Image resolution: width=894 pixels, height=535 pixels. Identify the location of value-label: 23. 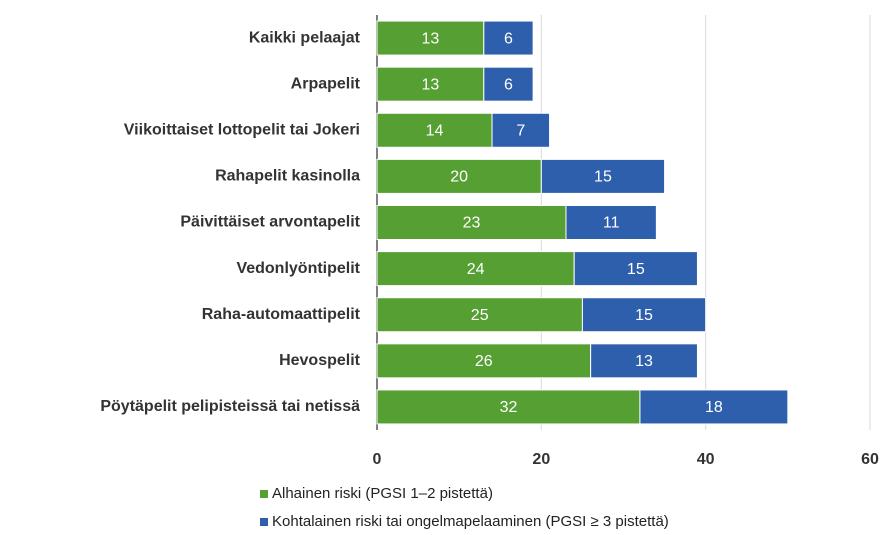
(472, 223).